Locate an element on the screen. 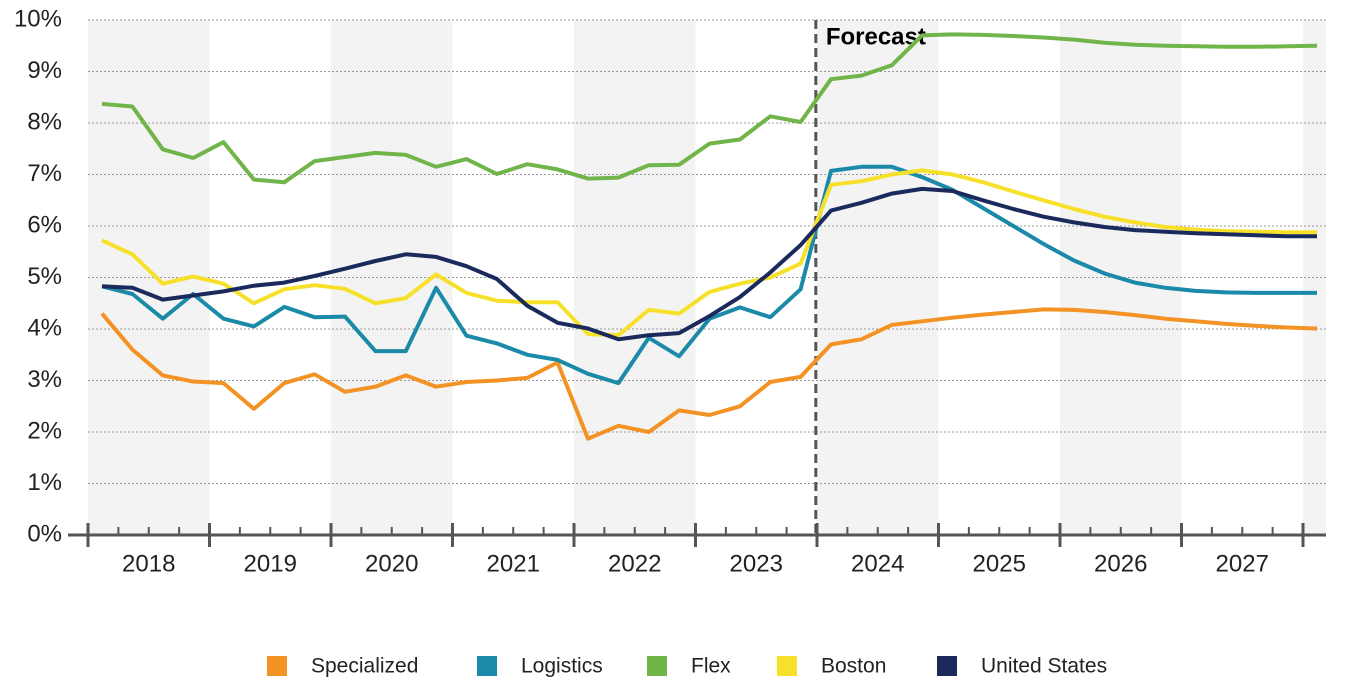 This screenshot has width=1364, height=681. x-tick-label: 2023 is located at coordinates (756, 563).